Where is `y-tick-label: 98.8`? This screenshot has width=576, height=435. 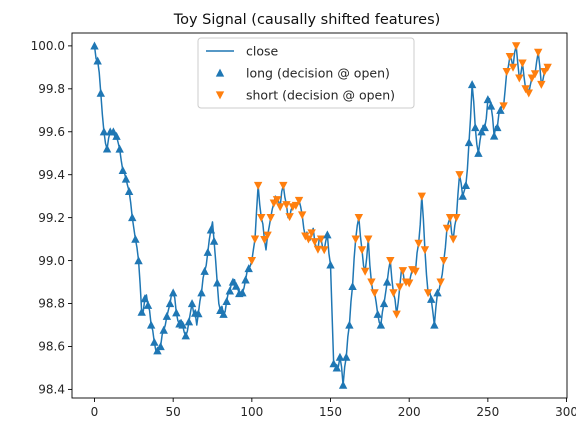
y-tick-label: 98.8 is located at coordinates (51, 304).